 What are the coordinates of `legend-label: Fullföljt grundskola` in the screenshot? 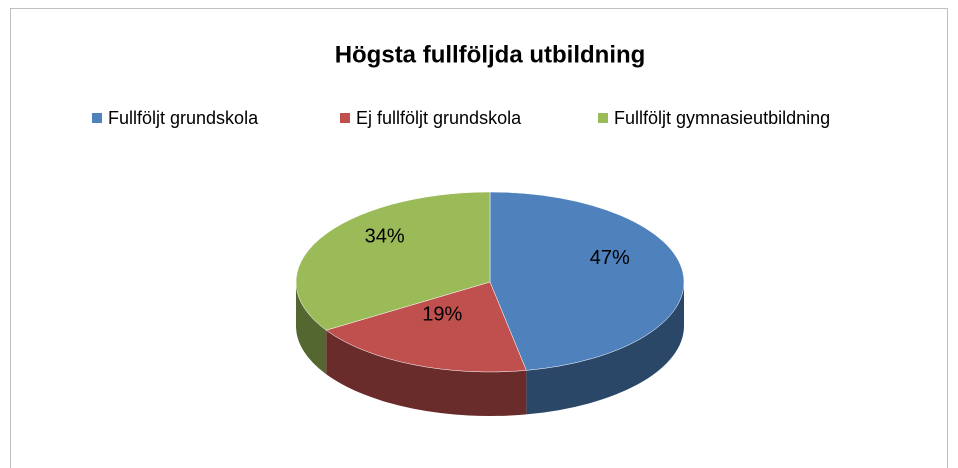 It's located at (183, 118).